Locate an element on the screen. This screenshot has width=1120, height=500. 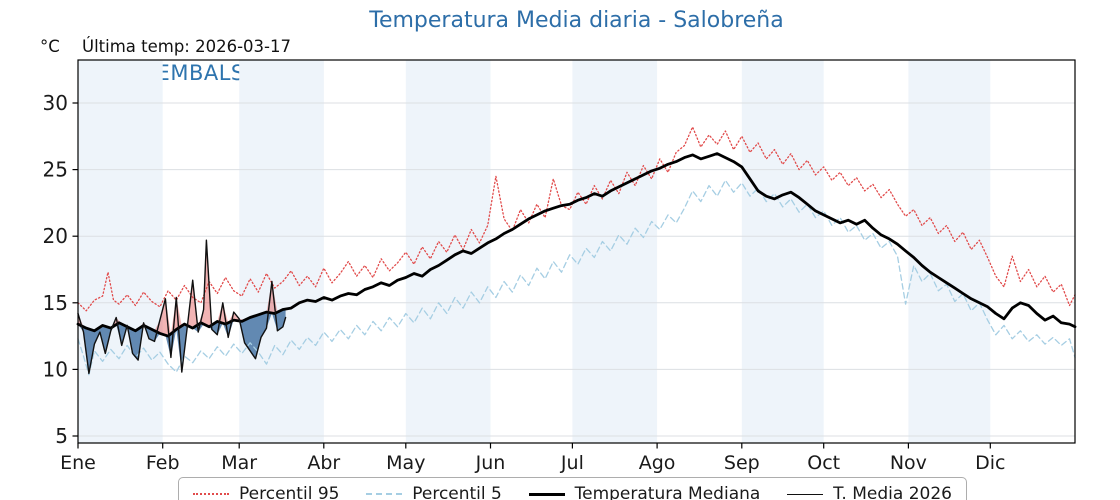
legend-item-label: Temperatura Mediana is located at coordinates (667, 492).